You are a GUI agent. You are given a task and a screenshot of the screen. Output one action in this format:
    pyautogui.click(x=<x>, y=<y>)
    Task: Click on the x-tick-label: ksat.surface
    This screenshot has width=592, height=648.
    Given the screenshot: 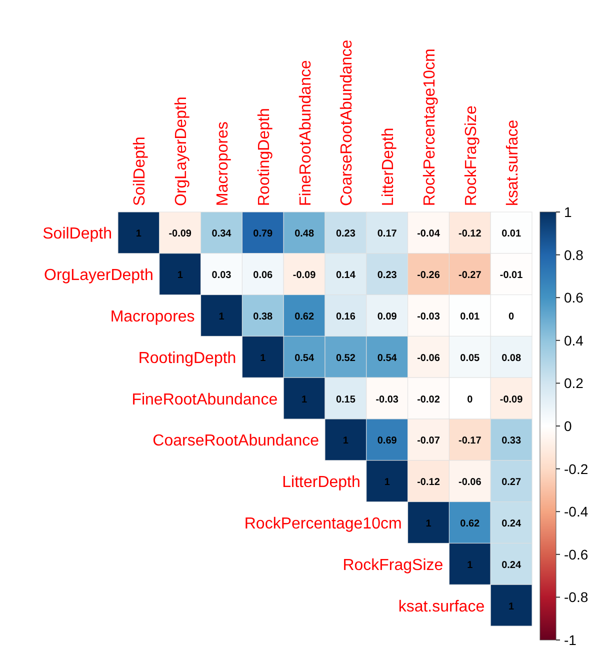 What is the action you would take?
    pyautogui.click(x=513, y=163)
    